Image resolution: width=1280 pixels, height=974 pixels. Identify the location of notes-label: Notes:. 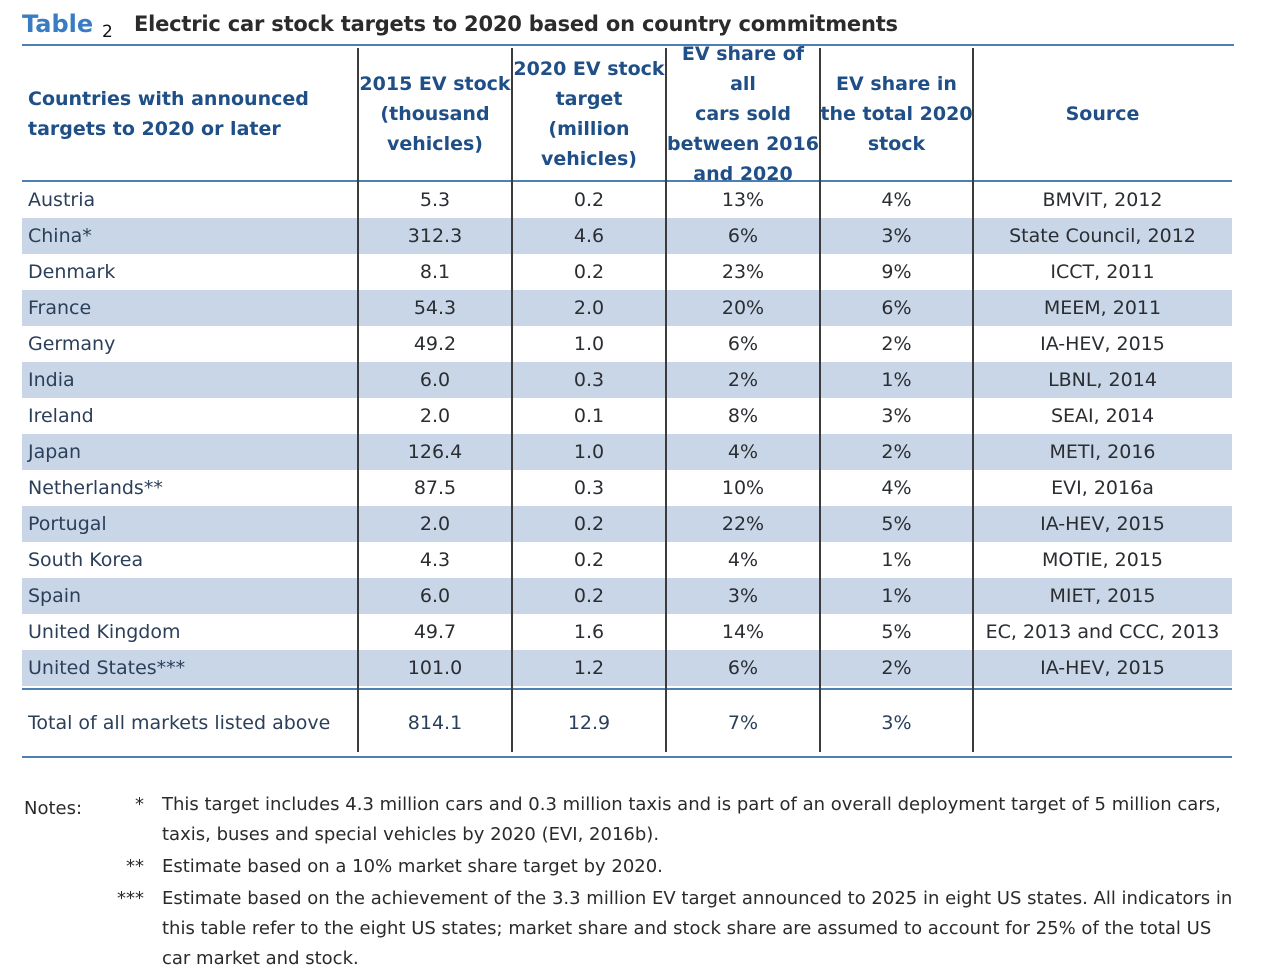
(53, 808).